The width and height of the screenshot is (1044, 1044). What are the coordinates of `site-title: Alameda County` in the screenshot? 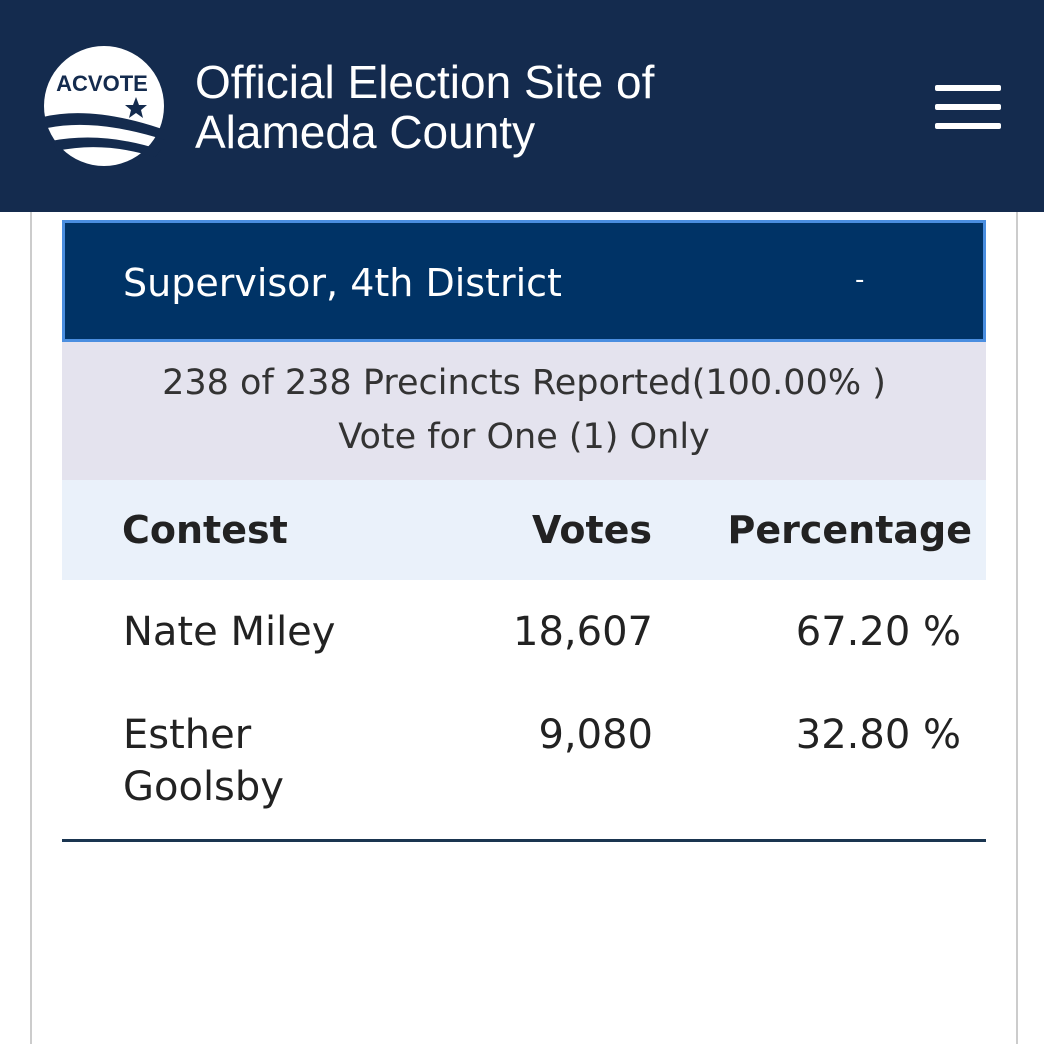 It's located at (365, 132).